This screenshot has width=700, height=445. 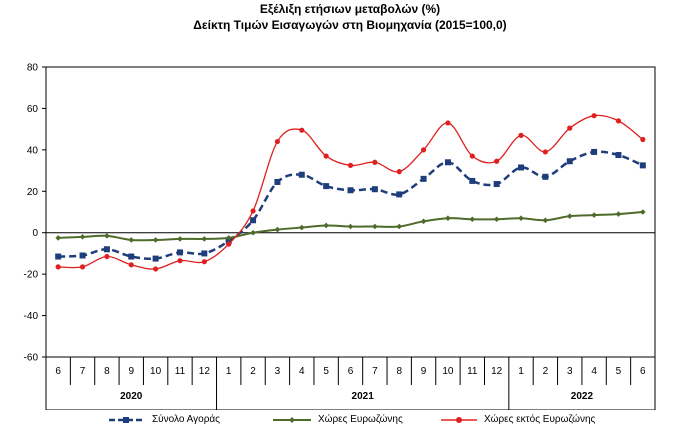 I want to click on y-tick-label: -20, so click(x=31, y=275).